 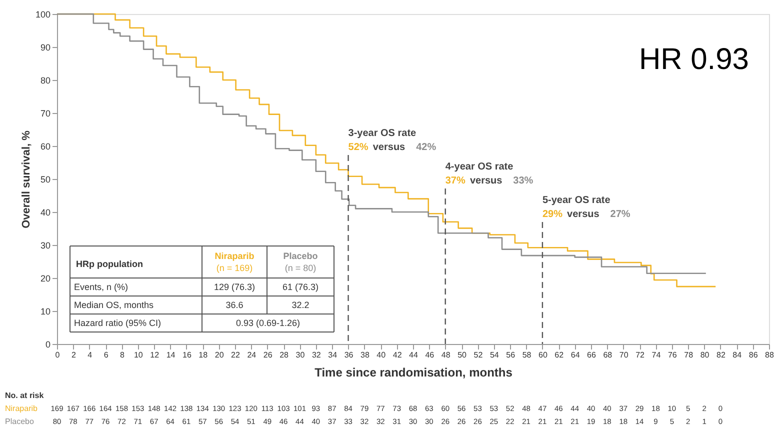 What do you see at coordinates (45, 113) in the screenshot?
I see `y-tick-label: 70` at bounding box center [45, 113].